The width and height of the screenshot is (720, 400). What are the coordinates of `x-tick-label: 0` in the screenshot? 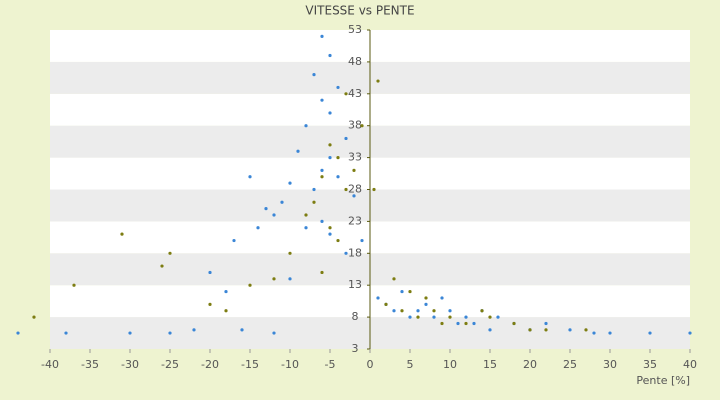 It's located at (370, 364).